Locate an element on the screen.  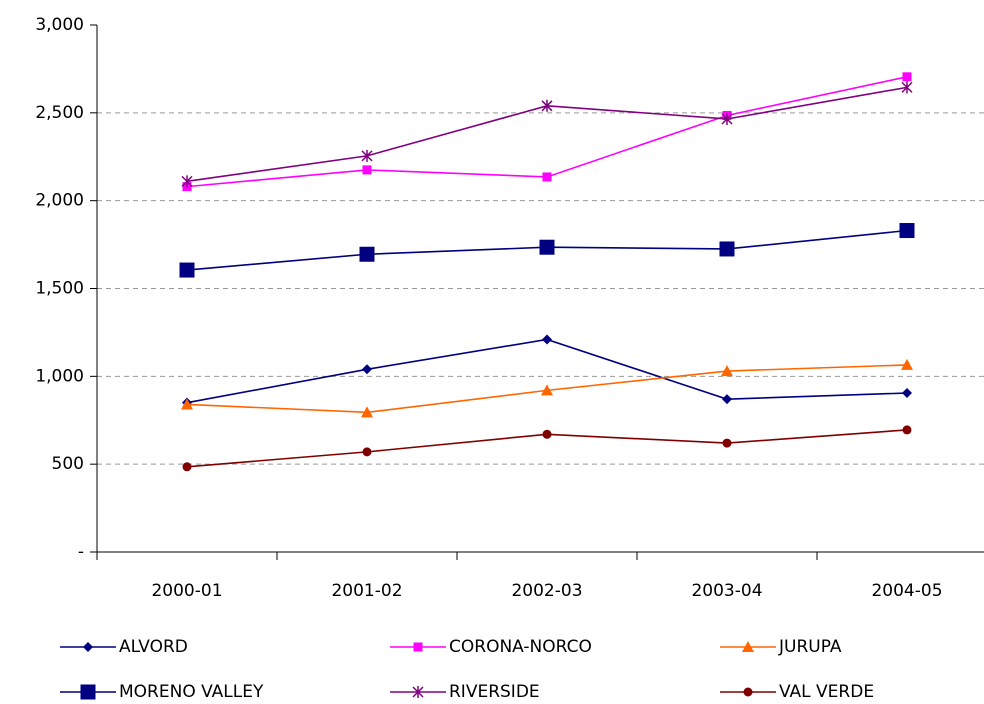
y-tick-label: 1,000 is located at coordinates (59, 376).